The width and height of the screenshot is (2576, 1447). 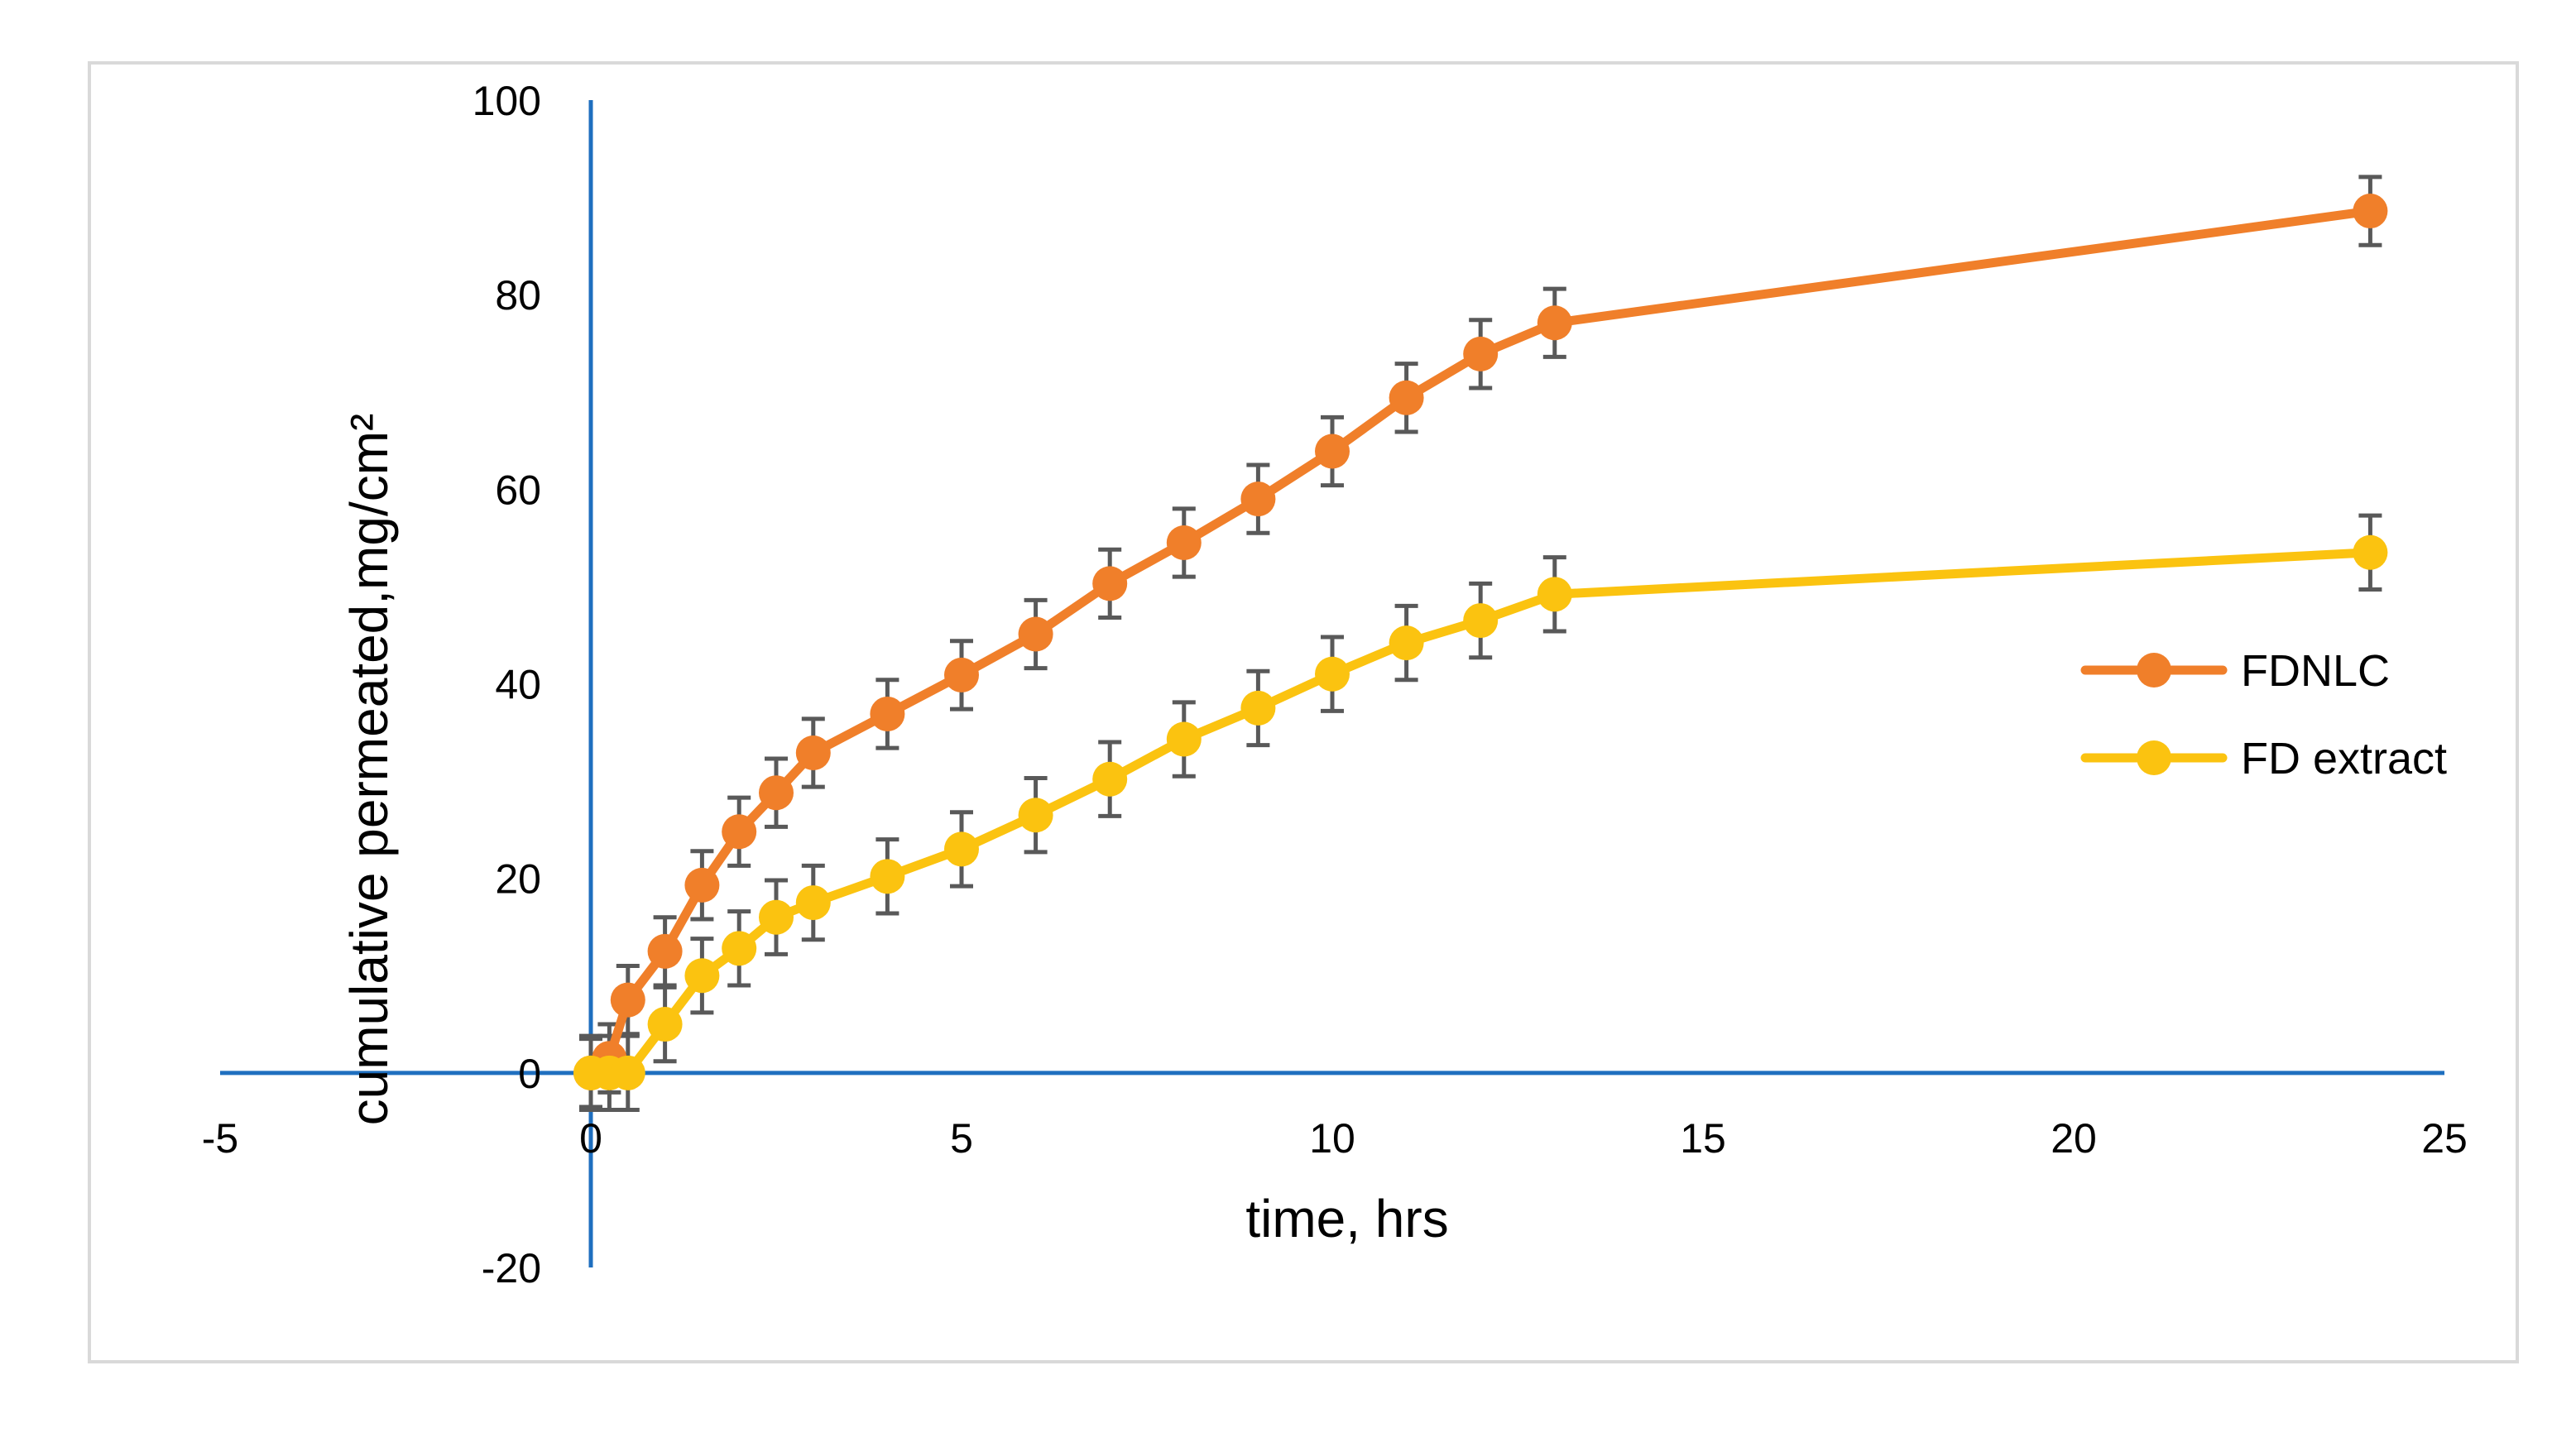 I want to click on x-tick-label: 25, so click(x=2445, y=1138).